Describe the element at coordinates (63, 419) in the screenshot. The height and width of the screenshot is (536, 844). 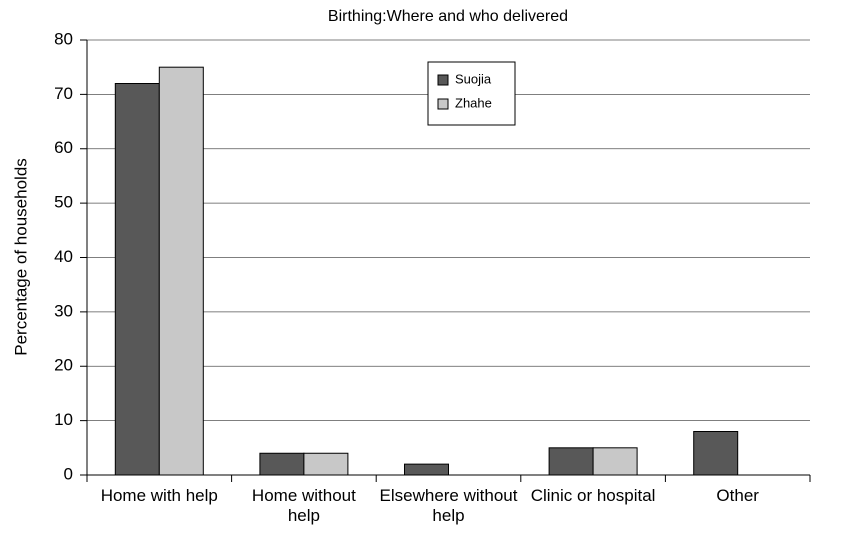
I see `y-tick-label: 10` at that location.